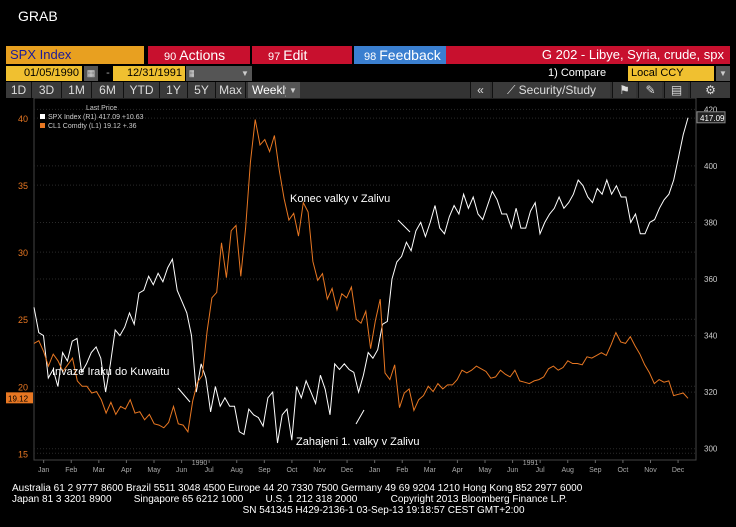 This screenshot has height=527, width=736. Describe the element at coordinates (557, 90) in the screenshot. I see `security-study-label: Security/Study` at that location.